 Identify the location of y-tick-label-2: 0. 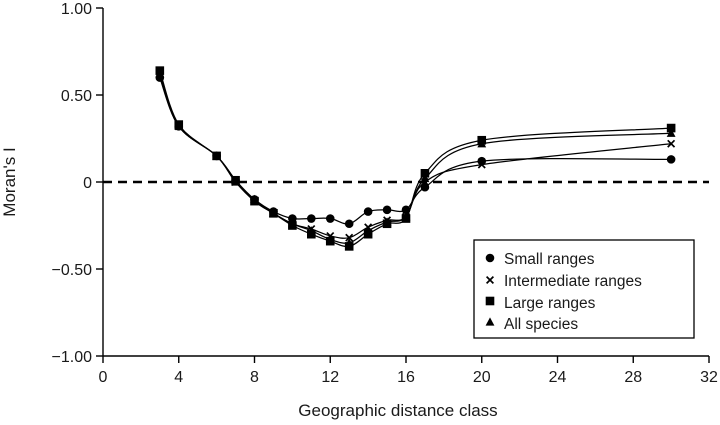
(87, 183).